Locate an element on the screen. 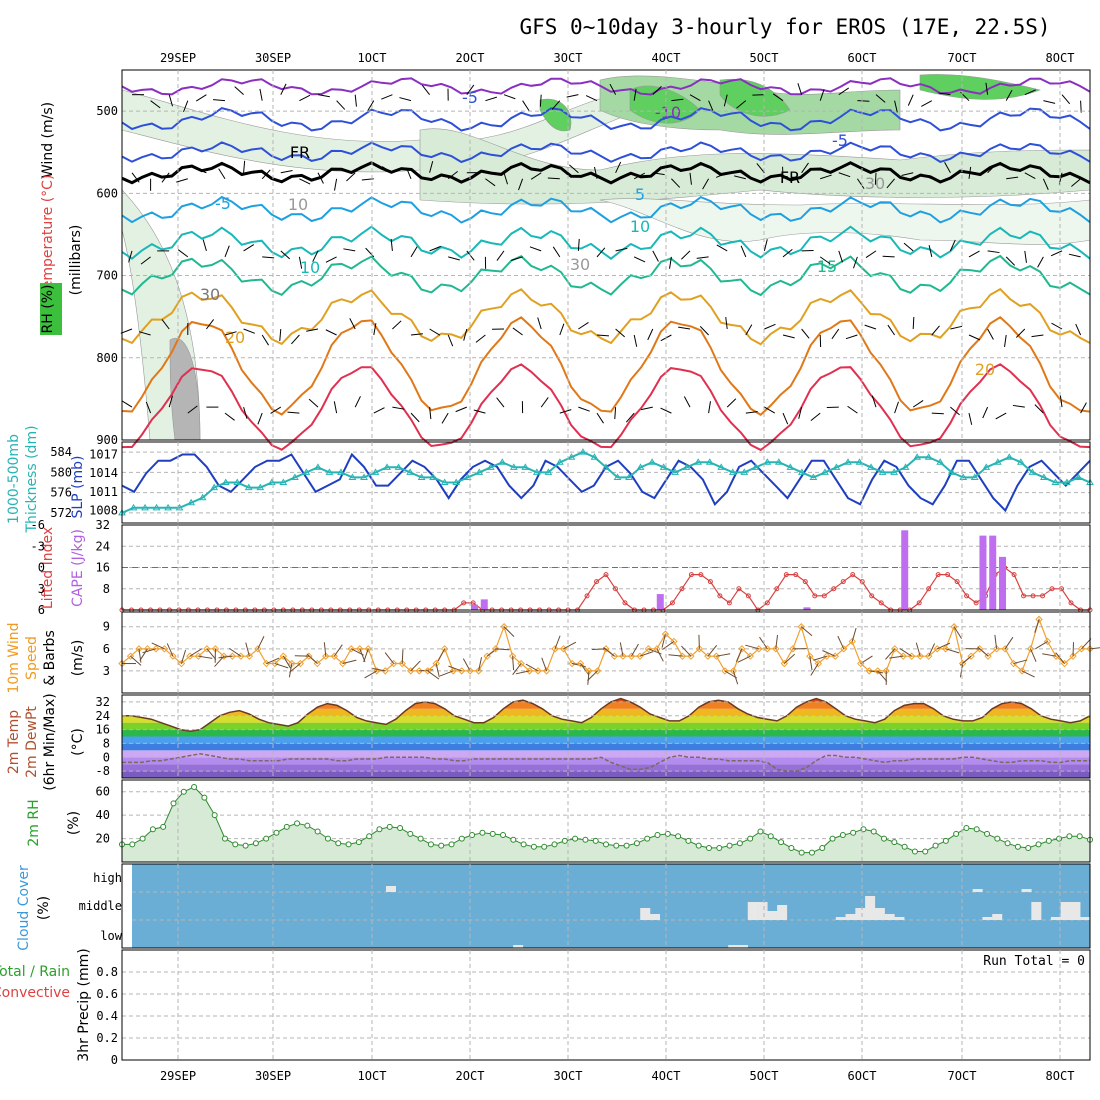  date-label-bottom: 2OCT is located at coordinates (470, 1076).